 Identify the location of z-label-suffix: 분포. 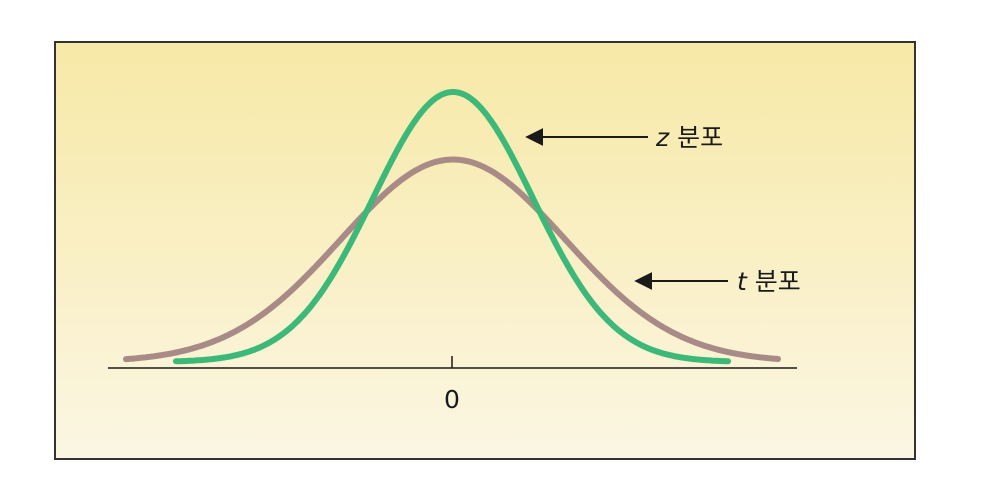
(696, 137).